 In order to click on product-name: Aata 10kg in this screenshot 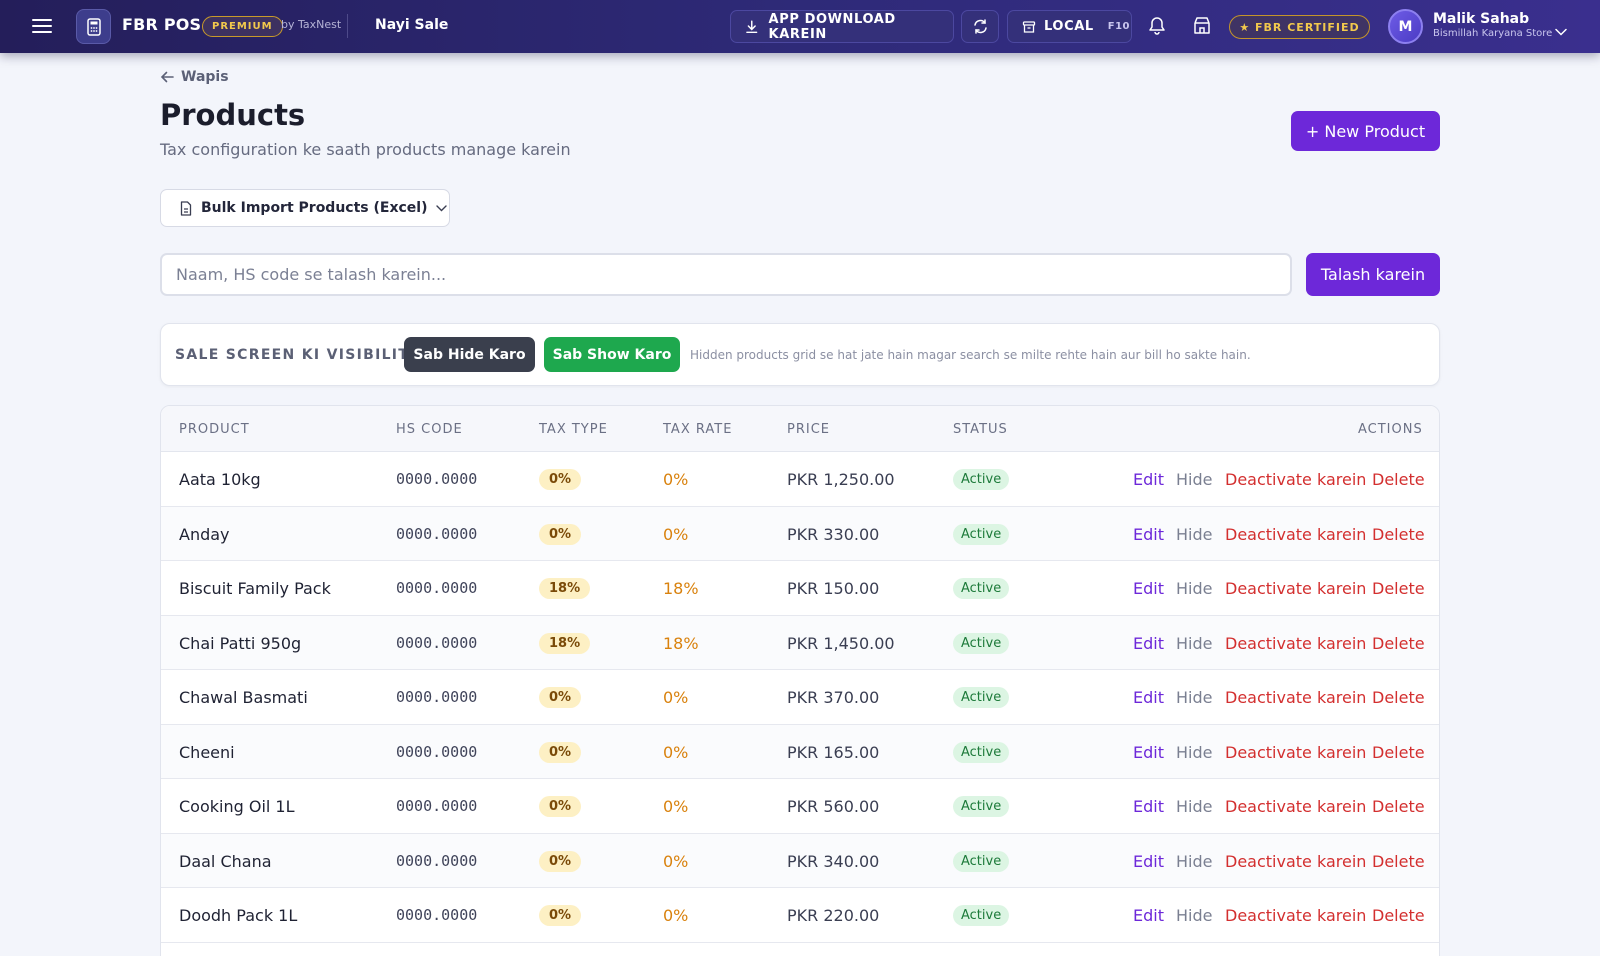, I will do `click(220, 479)`.